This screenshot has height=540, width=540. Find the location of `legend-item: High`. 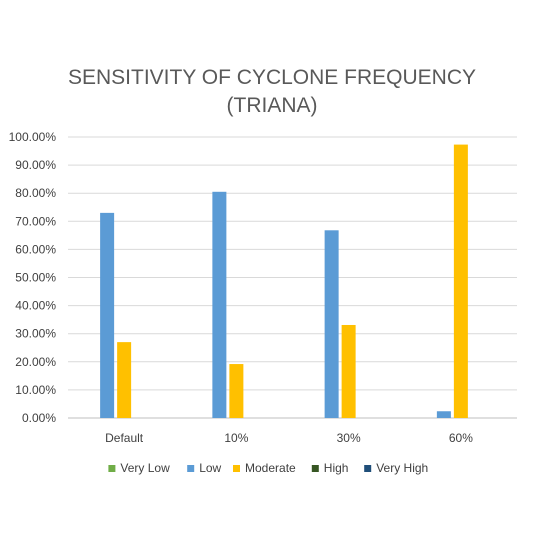

legend-item: High is located at coordinates (330, 468).